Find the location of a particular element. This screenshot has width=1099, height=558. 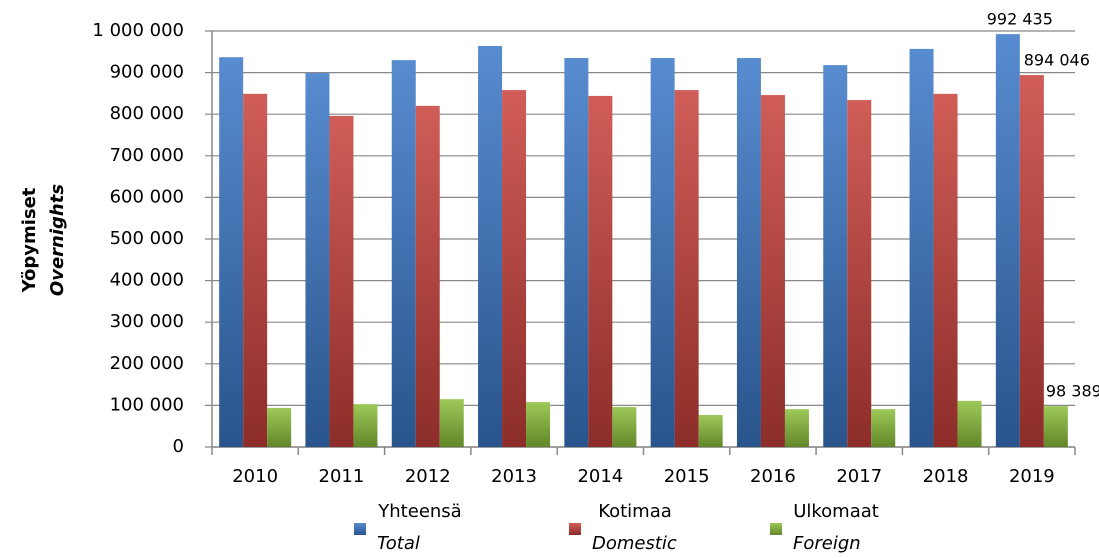

y-axis-title: Yöpymiset Overnights is located at coordinates (43, 240).